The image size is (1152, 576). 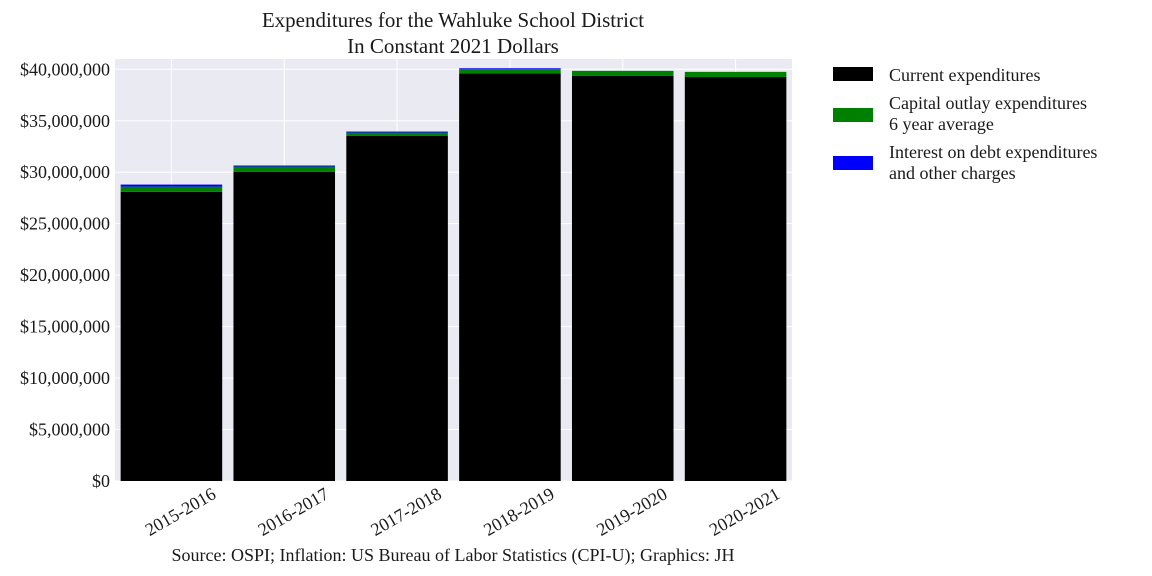 What do you see at coordinates (988, 103) in the screenshot?
I see `legend-label-capital-line-1: Capital outlay expenditures` at bounding box center [988, 103].